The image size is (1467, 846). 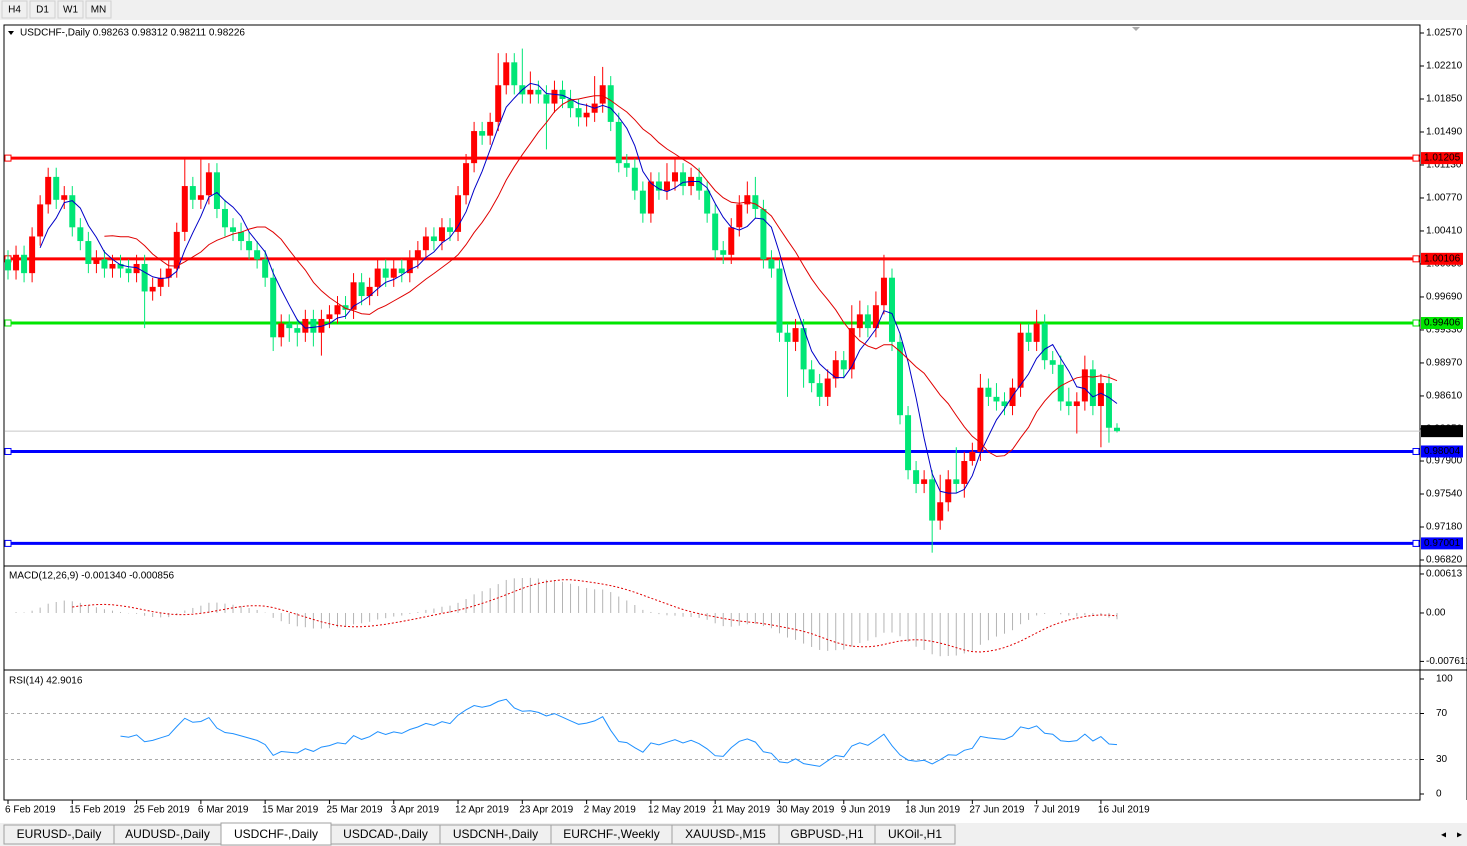 I want to click on symbol-tab-label: USDCNH-,Daily, so click(x=495, y=834).